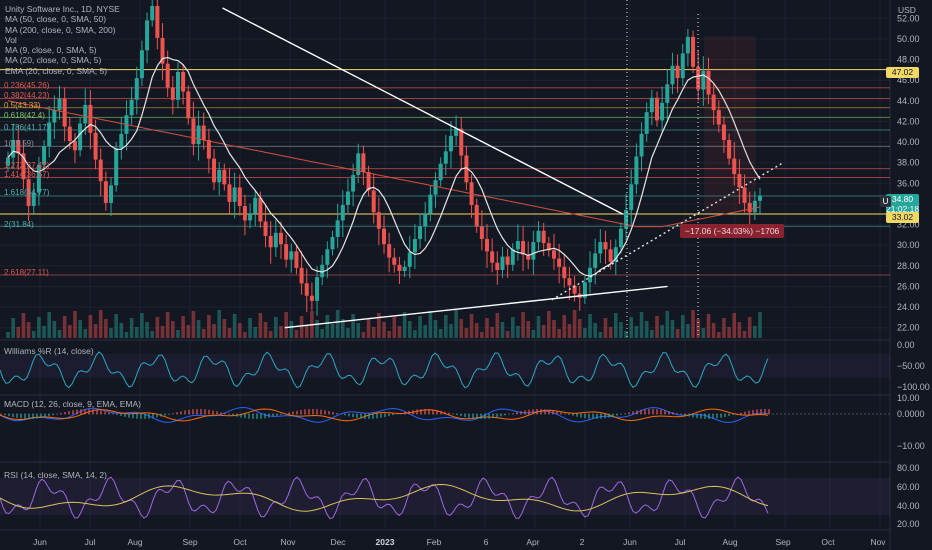 This screenshot has height=550, width=932. I want to click on symbol-title: Unity Software Inc., 1D, NYSE, so click(62, 9).